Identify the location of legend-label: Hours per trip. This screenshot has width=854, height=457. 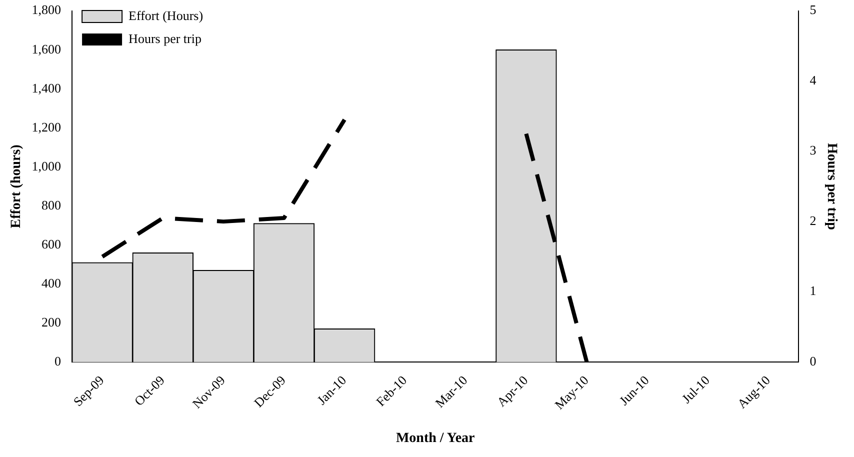
(165, 38).